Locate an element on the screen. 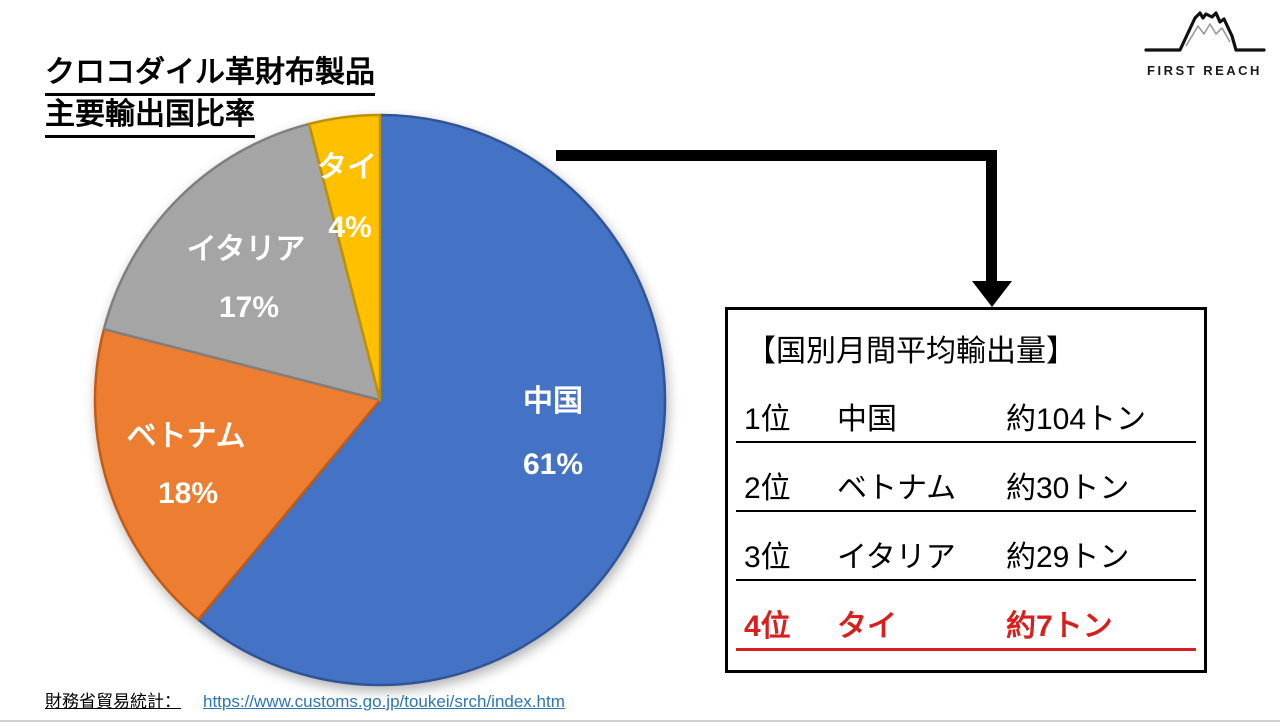  rank-row-3: 3位 イタリア 約29トン is located at coordinates (966, 546).